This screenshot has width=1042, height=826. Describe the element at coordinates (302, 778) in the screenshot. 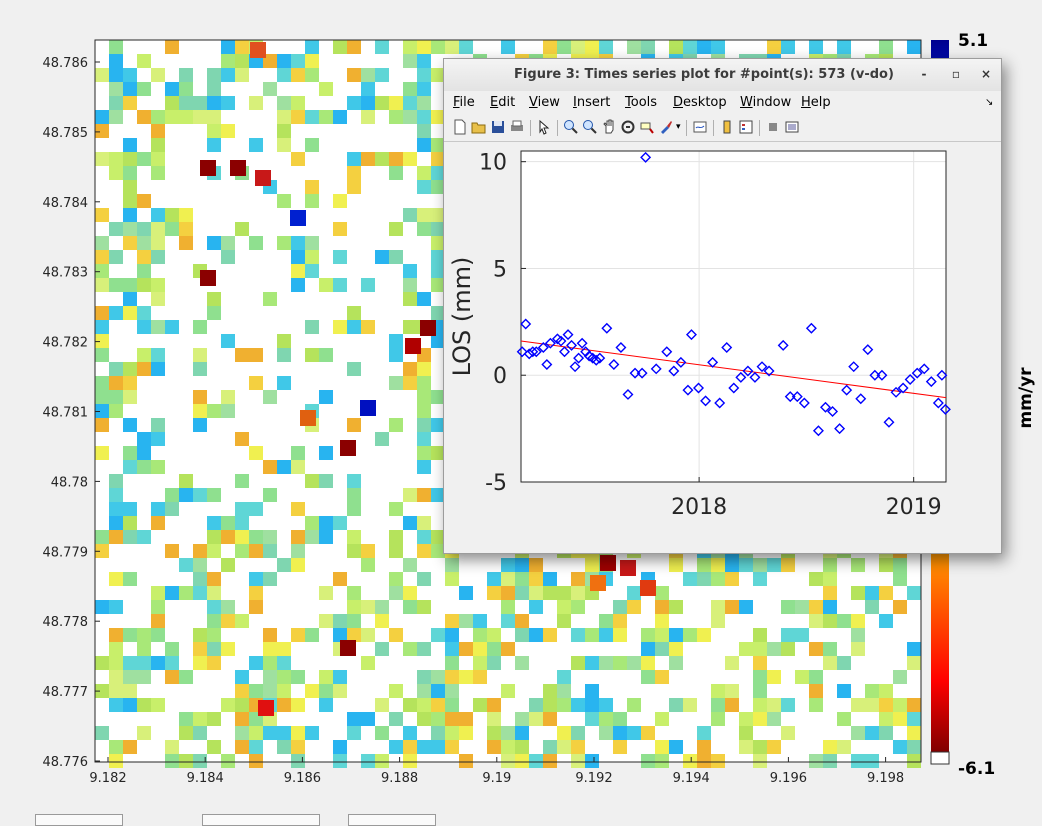

I see `map-x-tick-label: 9.186` at that location.